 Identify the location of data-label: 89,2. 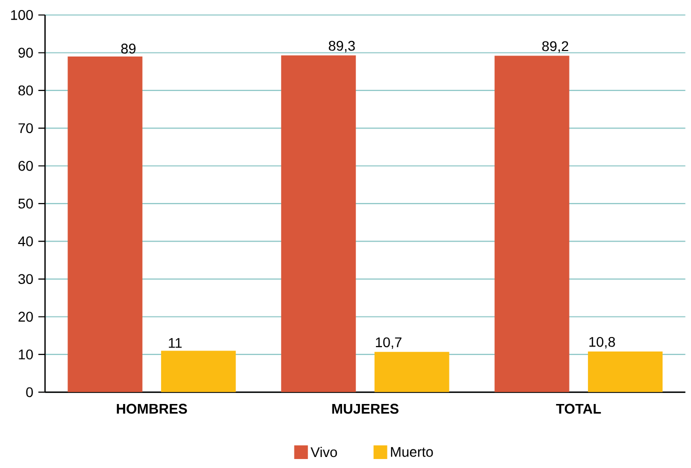
(555, 47).